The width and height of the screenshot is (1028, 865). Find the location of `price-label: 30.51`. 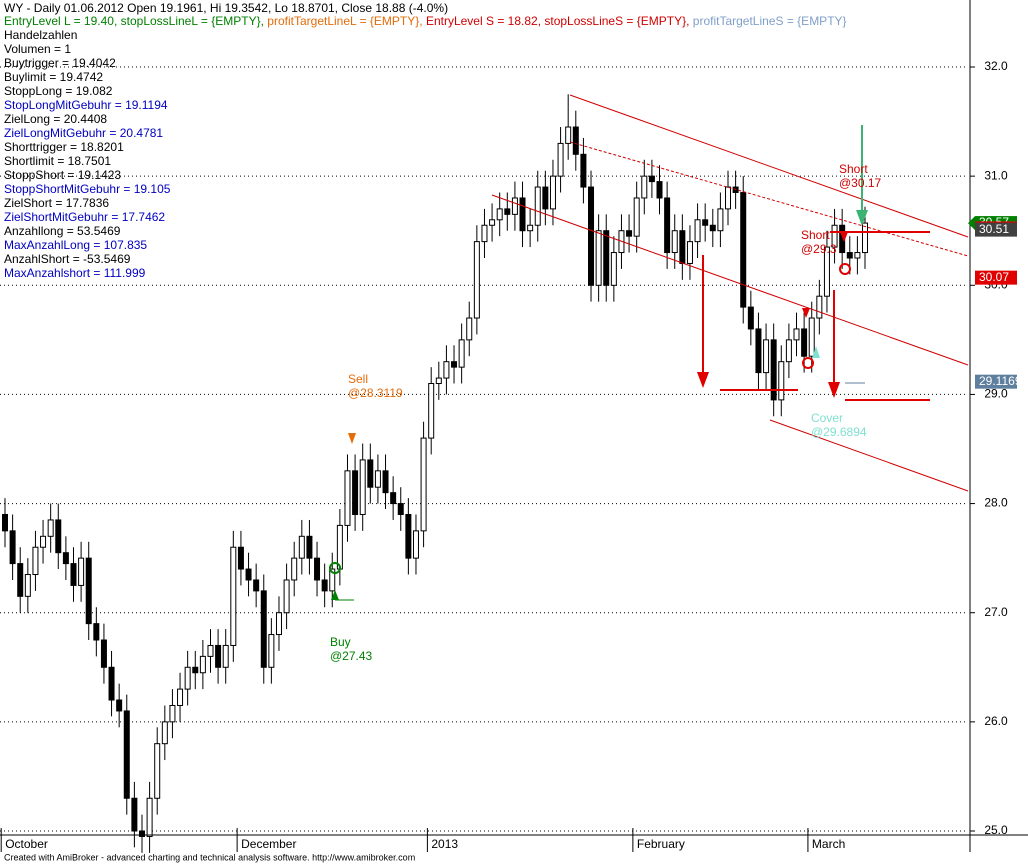

price-label: 30.51 is located at coordinates (994, 229).